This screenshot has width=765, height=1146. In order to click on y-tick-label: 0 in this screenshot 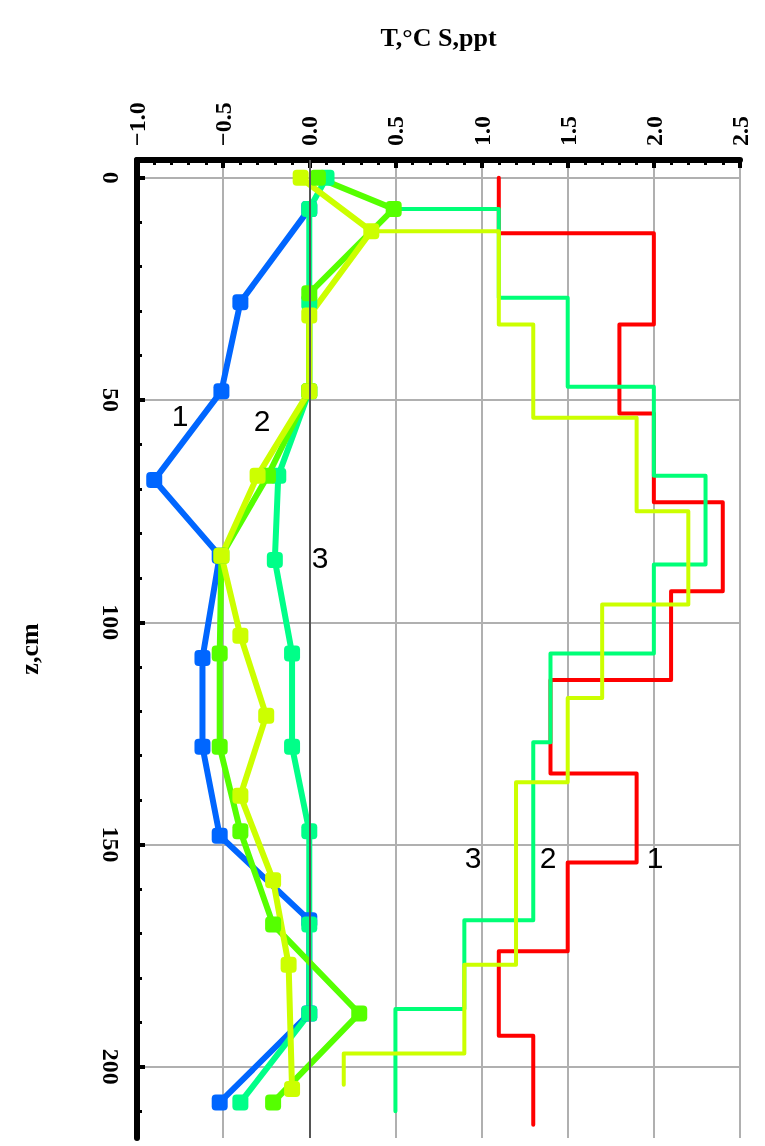, I will do `click(111, 177)`.